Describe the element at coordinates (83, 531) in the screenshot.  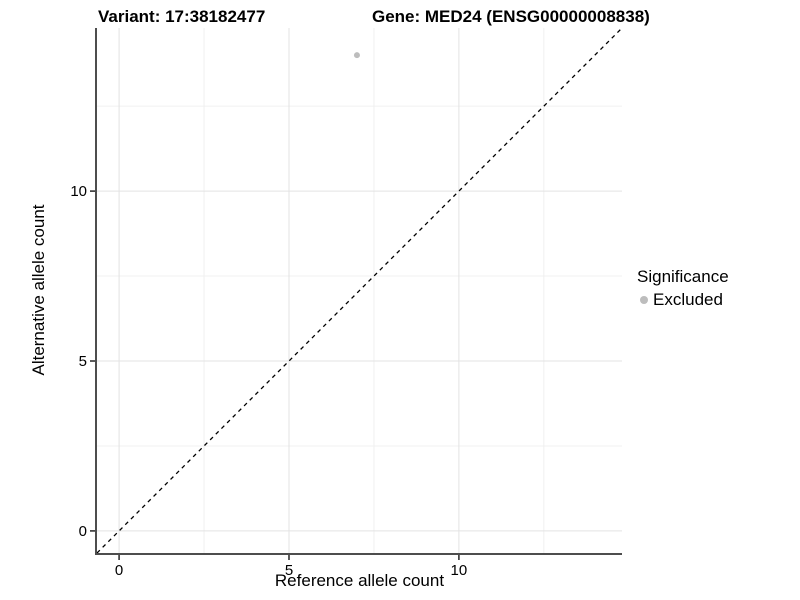
I see `y-tick-label: 0` at that location.